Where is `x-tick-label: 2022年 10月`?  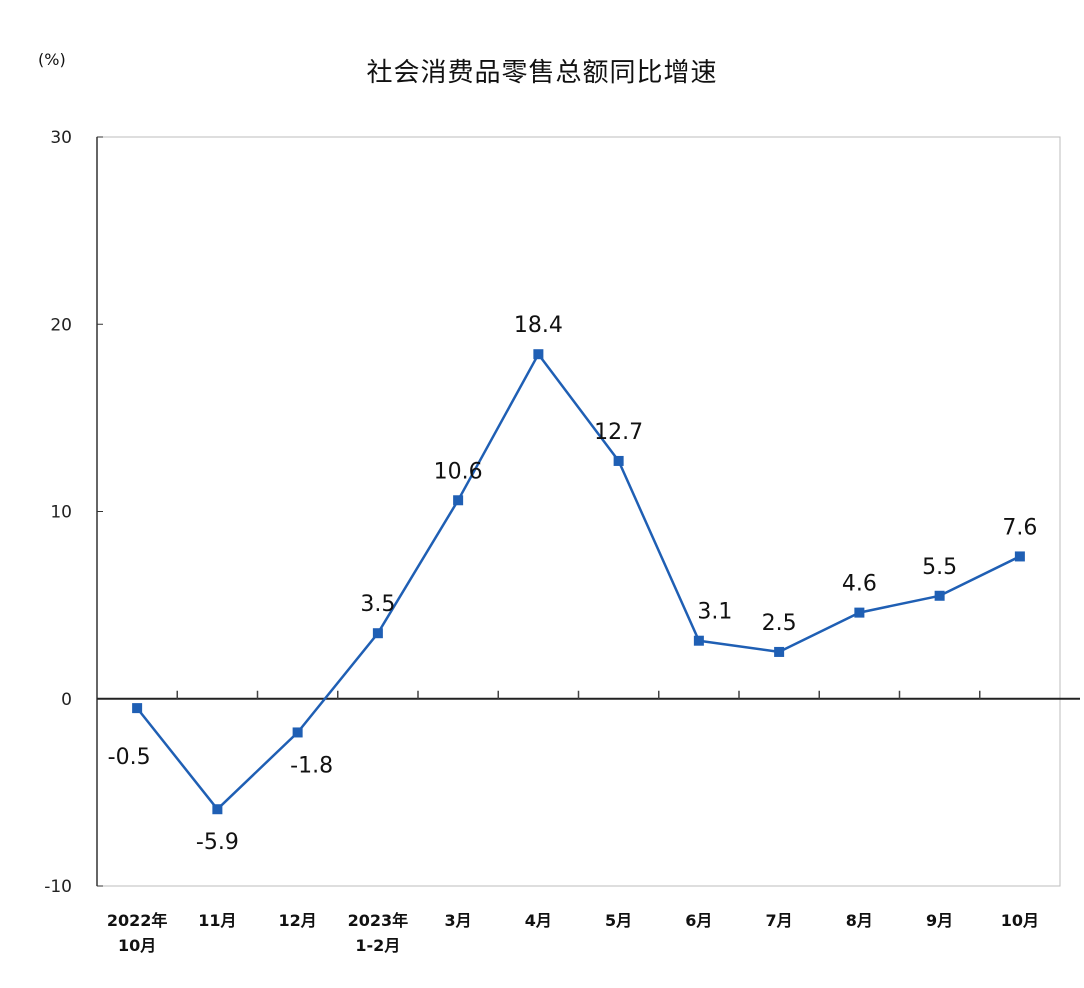
x-tick-label: 2022年 10月 is located at coordinates (137, 933).